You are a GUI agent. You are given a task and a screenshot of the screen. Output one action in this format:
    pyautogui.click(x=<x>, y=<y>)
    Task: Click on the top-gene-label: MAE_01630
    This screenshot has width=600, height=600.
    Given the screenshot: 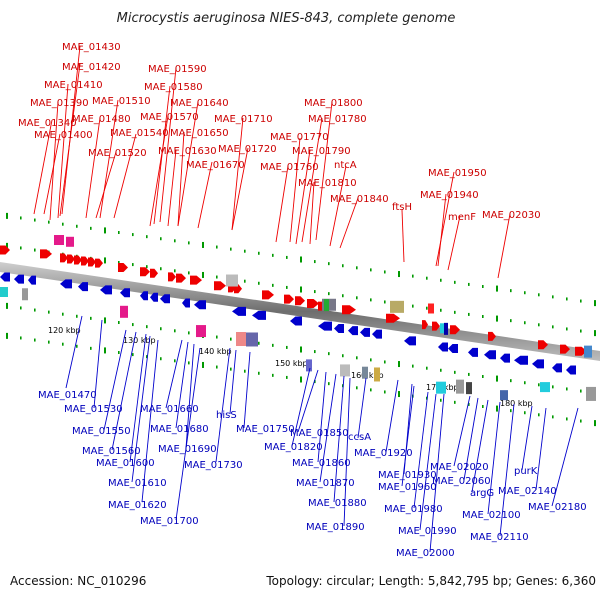 What is the action you would take?
    pyautogui.click(x=187, y=151)
    